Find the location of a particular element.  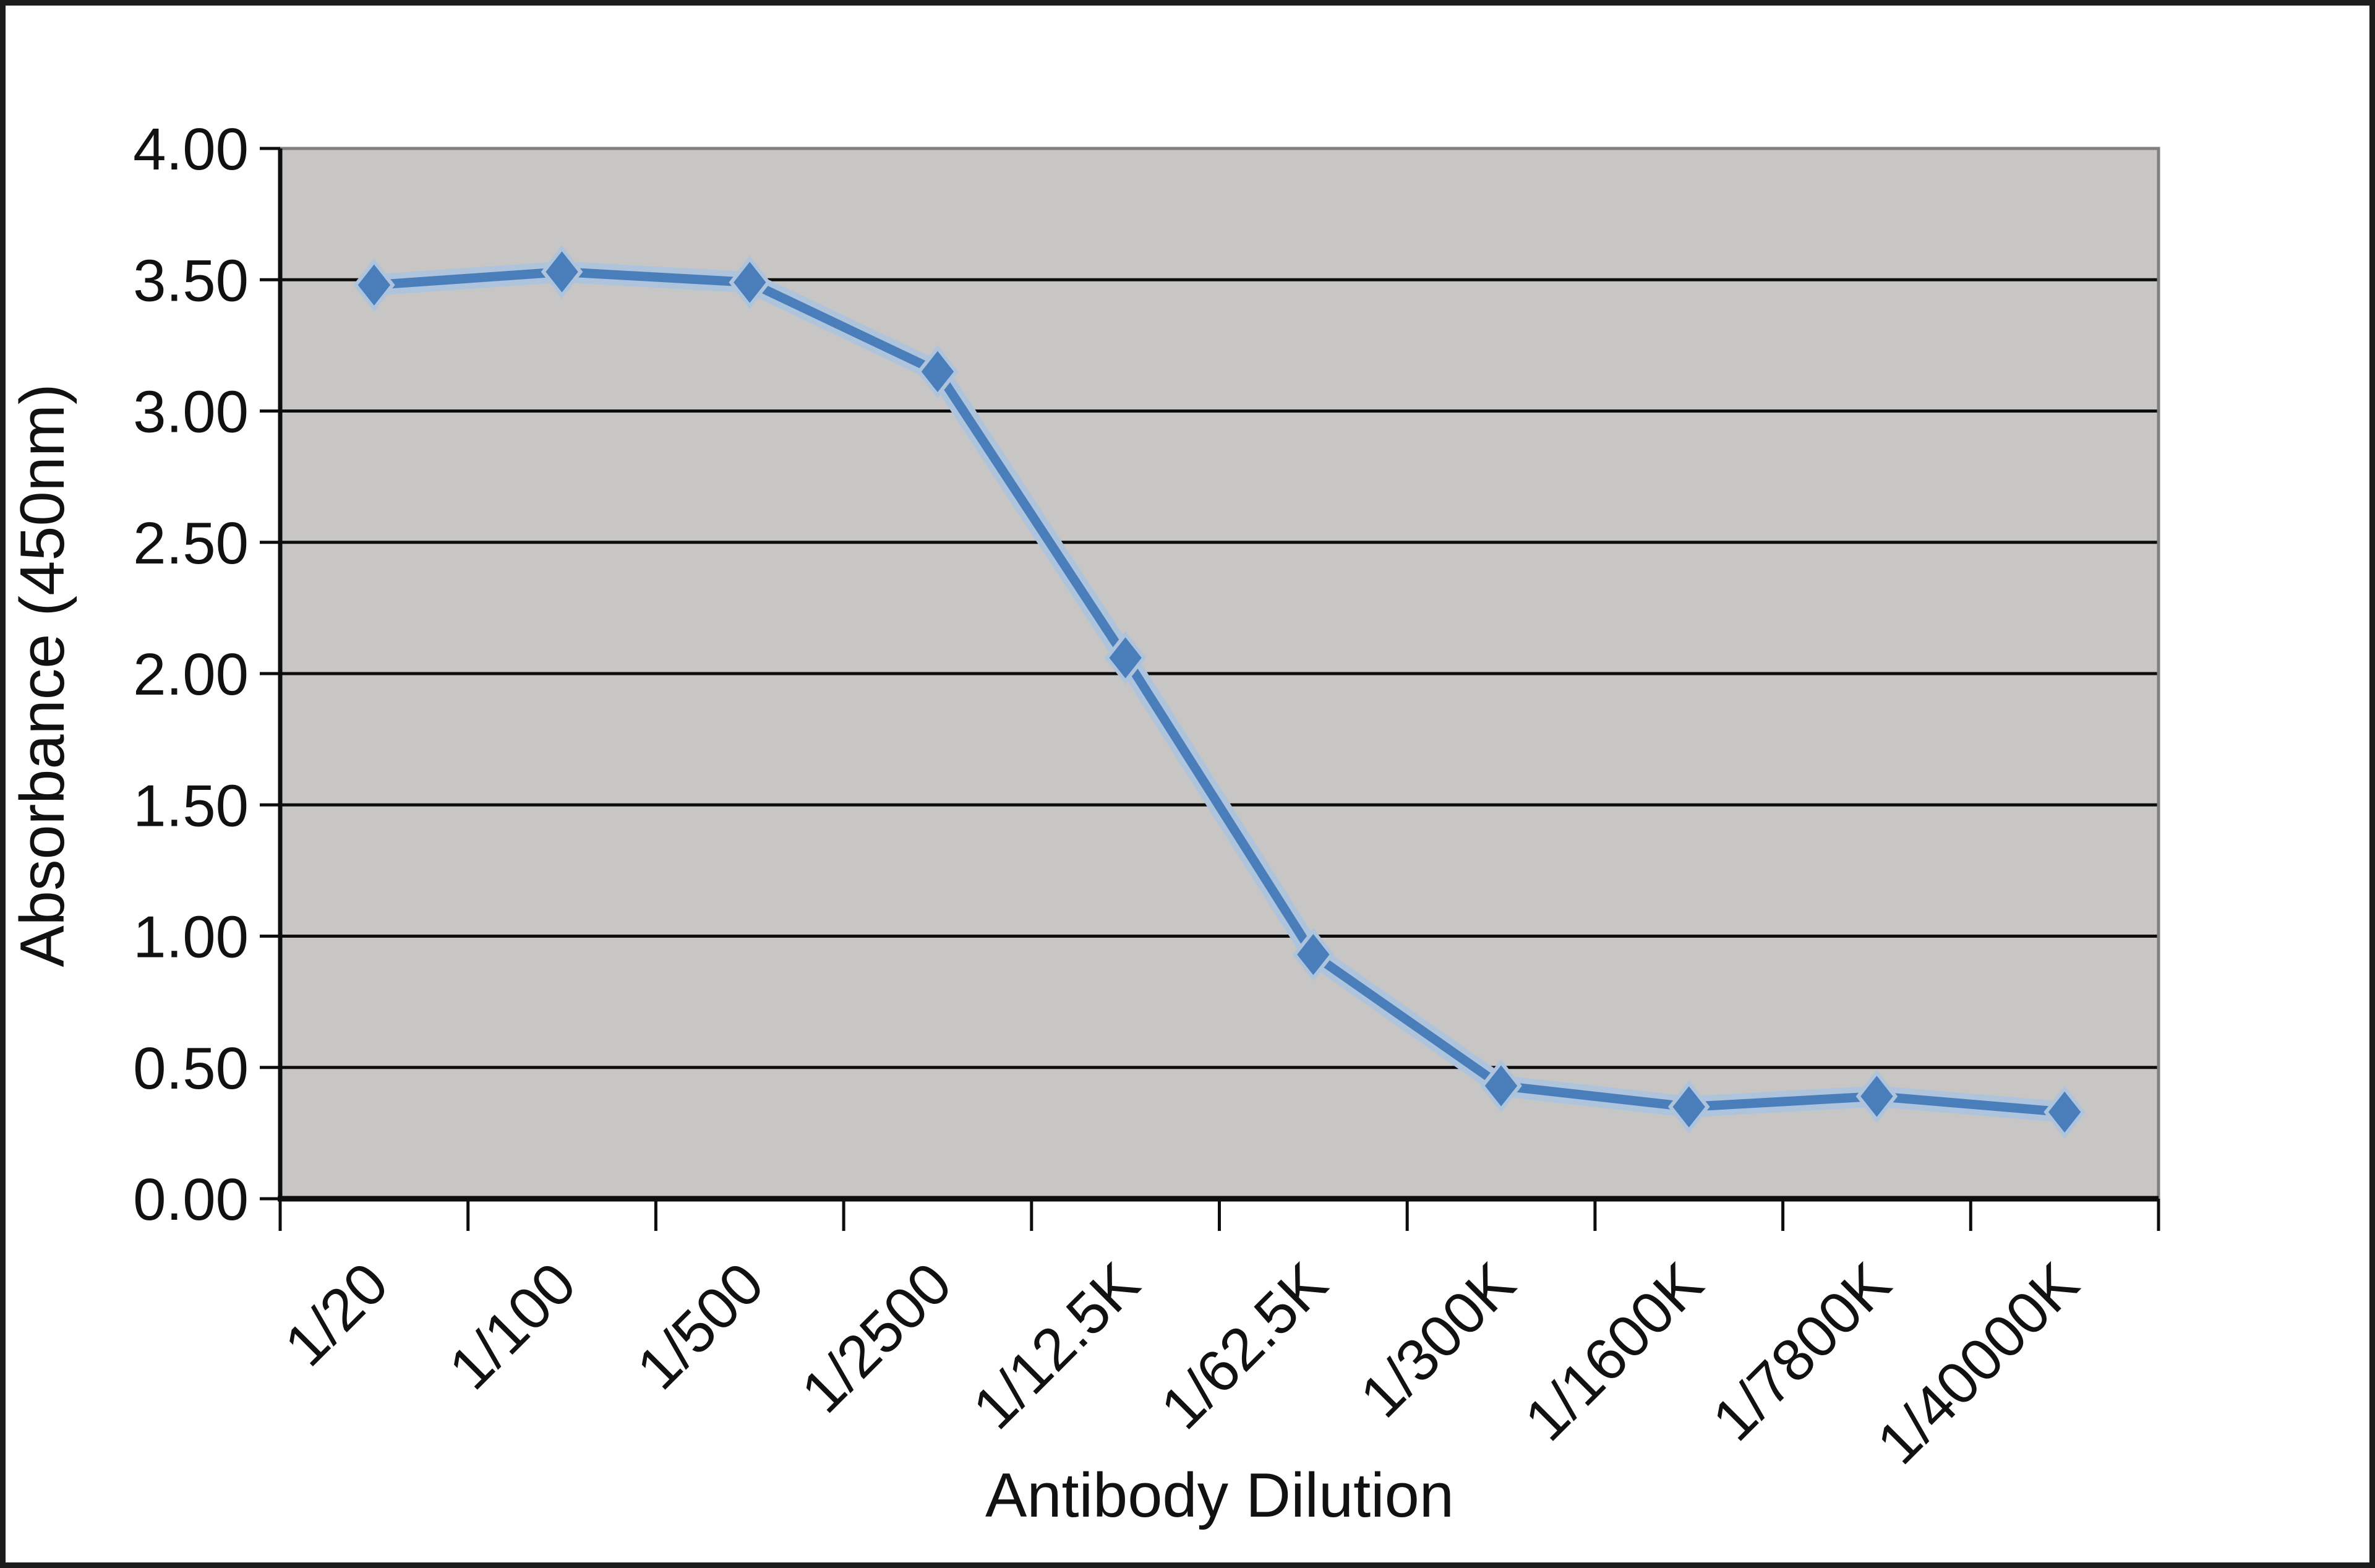

y-tick-label: 3.00 is located at coordinates (191, 412).